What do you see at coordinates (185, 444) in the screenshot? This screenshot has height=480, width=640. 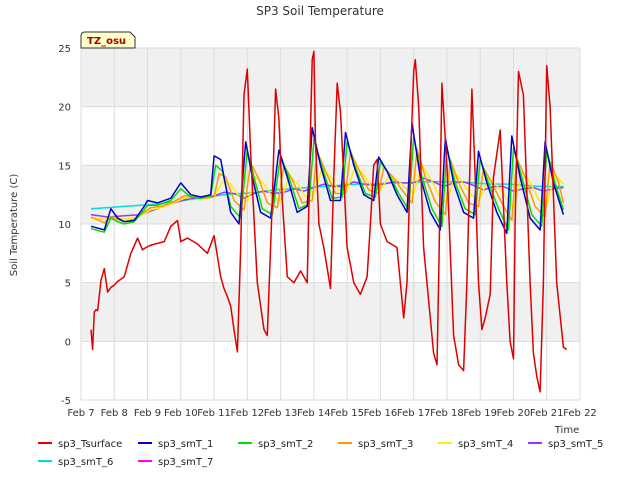 I see `legend-label: sp3_smT_1` at bounding box center [185, 444].